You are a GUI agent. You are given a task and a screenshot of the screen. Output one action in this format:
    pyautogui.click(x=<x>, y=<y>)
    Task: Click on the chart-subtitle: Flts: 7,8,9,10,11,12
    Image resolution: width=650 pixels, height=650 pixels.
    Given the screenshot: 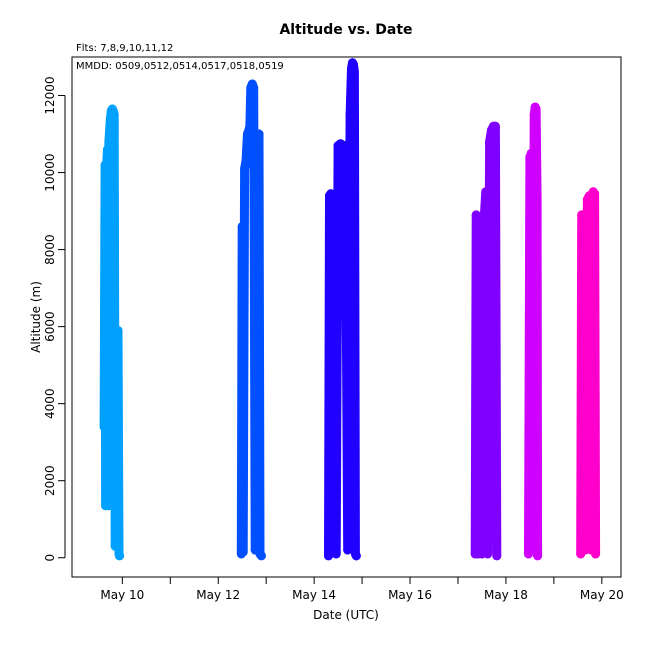 What is the action you would take?
    pyautogui.click(x=124, y=48)
    